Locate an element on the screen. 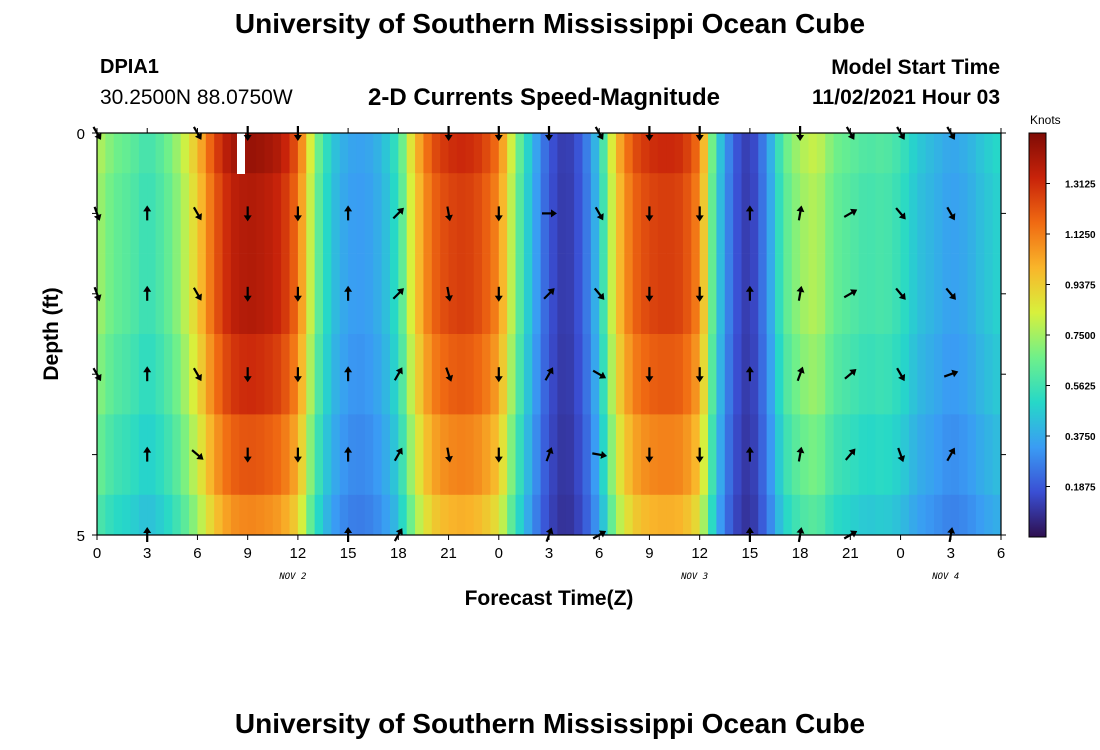 This screenshot has height=750, width=1100. x-tick-label: 15 is located at coordinates (750, 553).